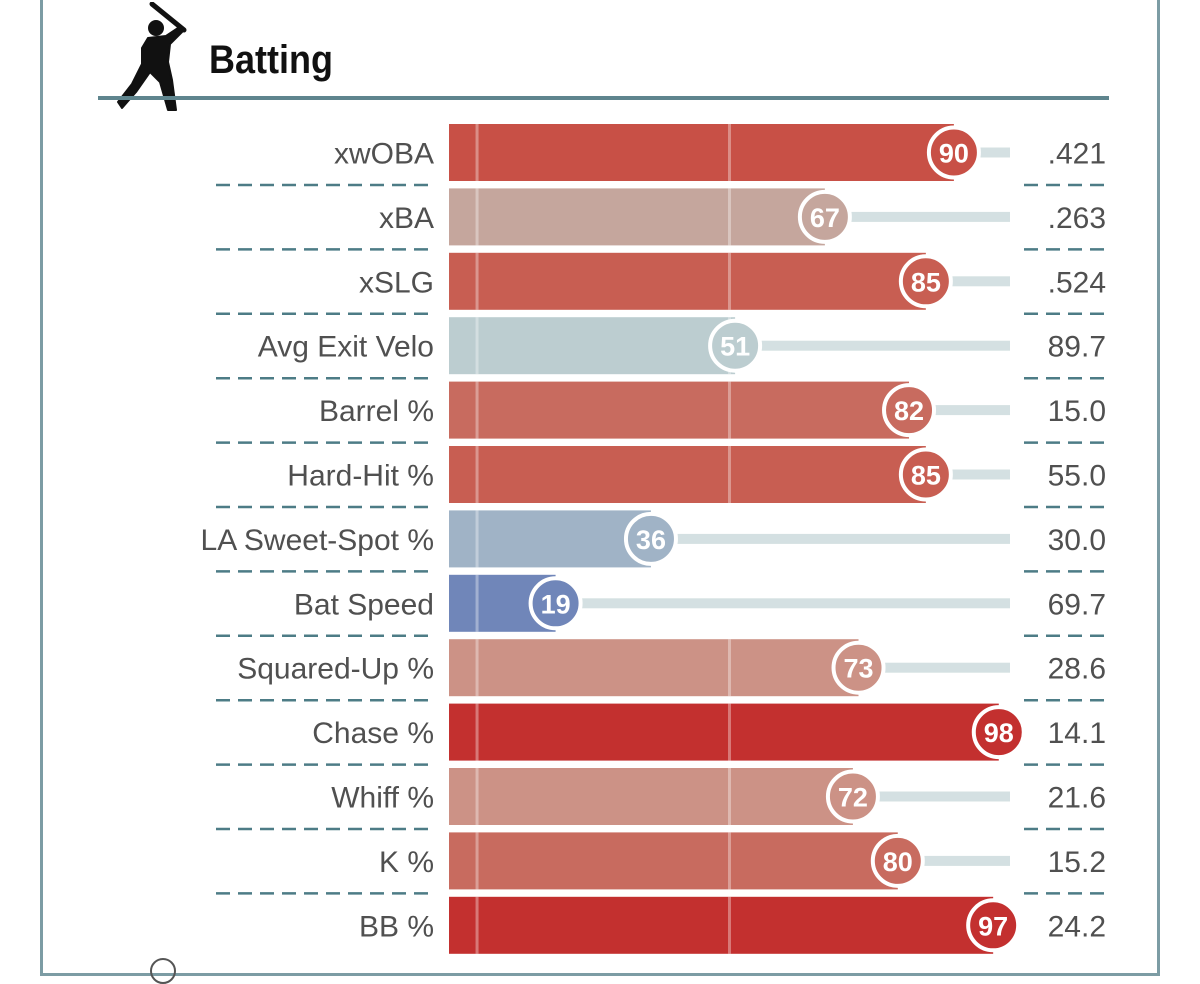 The image size is (1200, 984). What do you see at coordinates (163, 971) in the screenshot?
I see `info-icon` at bounding box center [163, 971].